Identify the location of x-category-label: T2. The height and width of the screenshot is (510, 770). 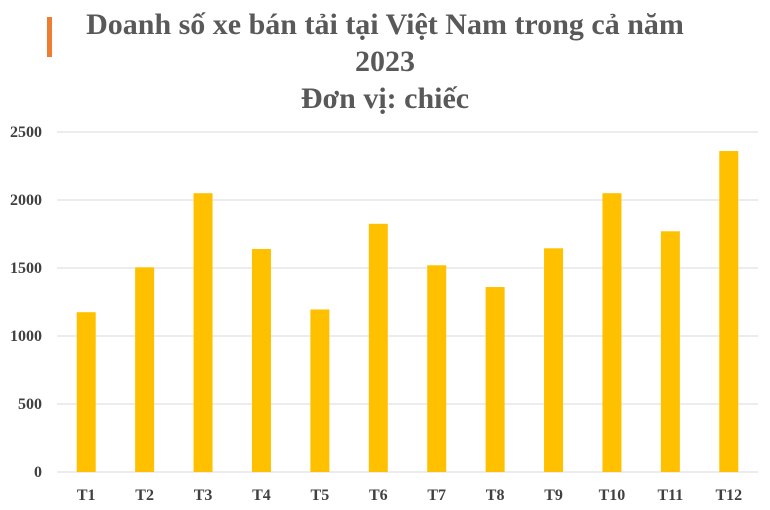
(144, 495).